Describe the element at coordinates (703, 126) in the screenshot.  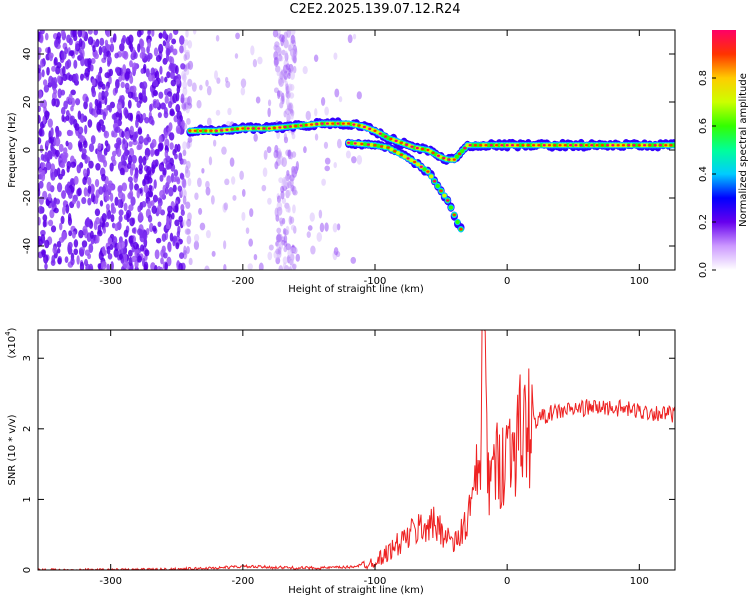
I see `colorbar-tick-label: 0.6` at that location.